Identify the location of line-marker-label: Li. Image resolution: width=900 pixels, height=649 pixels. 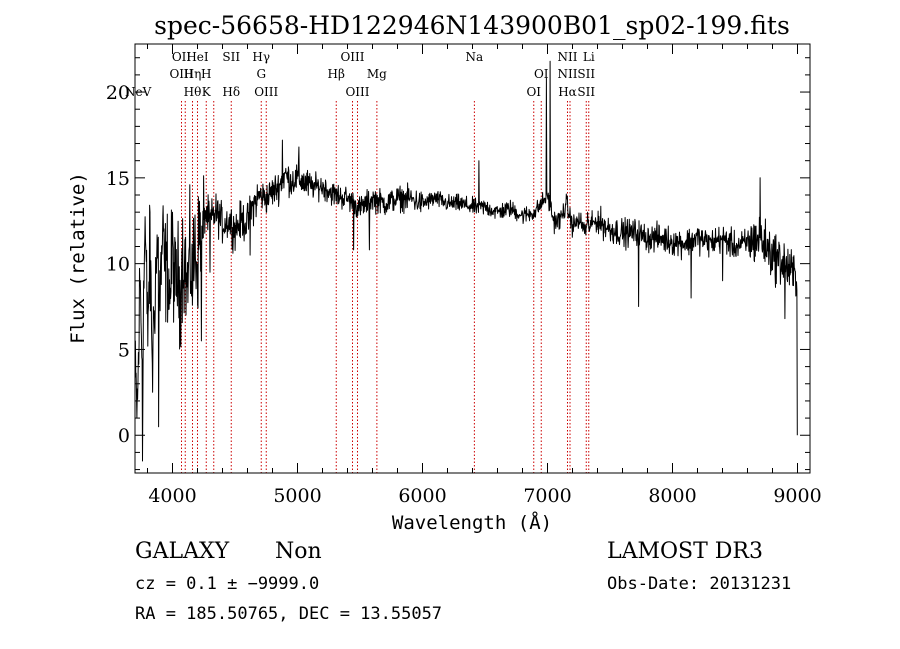
(589, 57).